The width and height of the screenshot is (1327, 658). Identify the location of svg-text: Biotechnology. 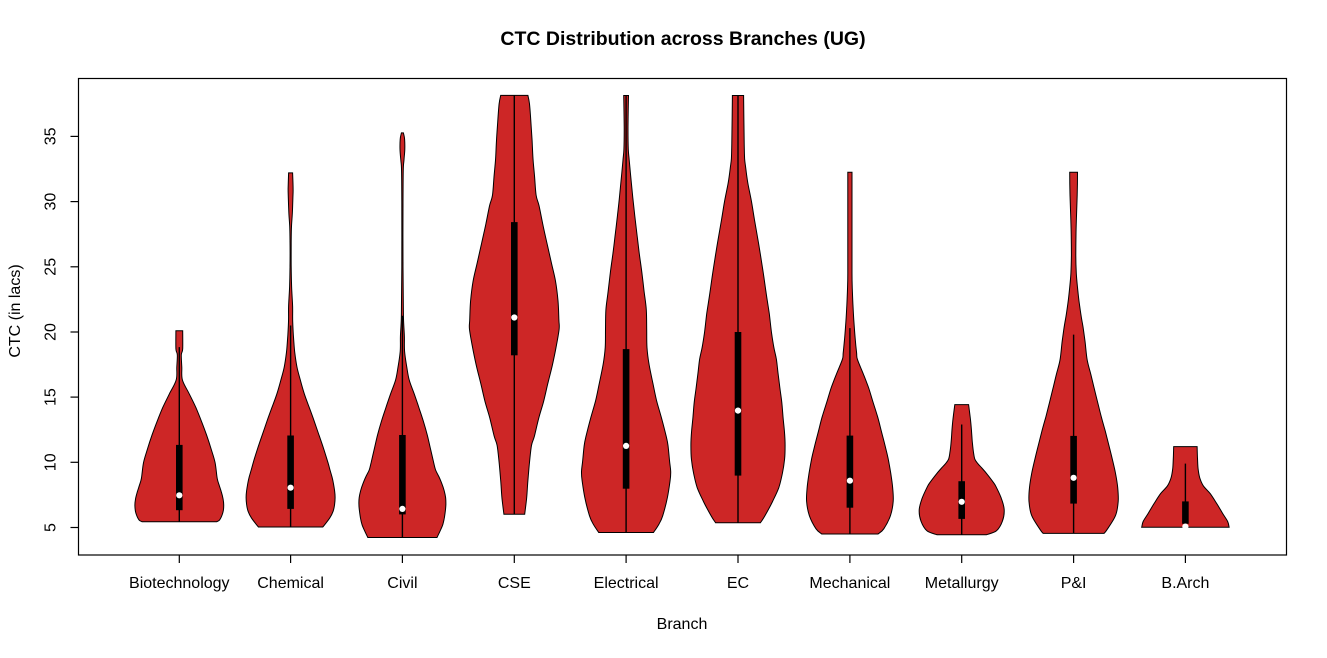
(179, 583).